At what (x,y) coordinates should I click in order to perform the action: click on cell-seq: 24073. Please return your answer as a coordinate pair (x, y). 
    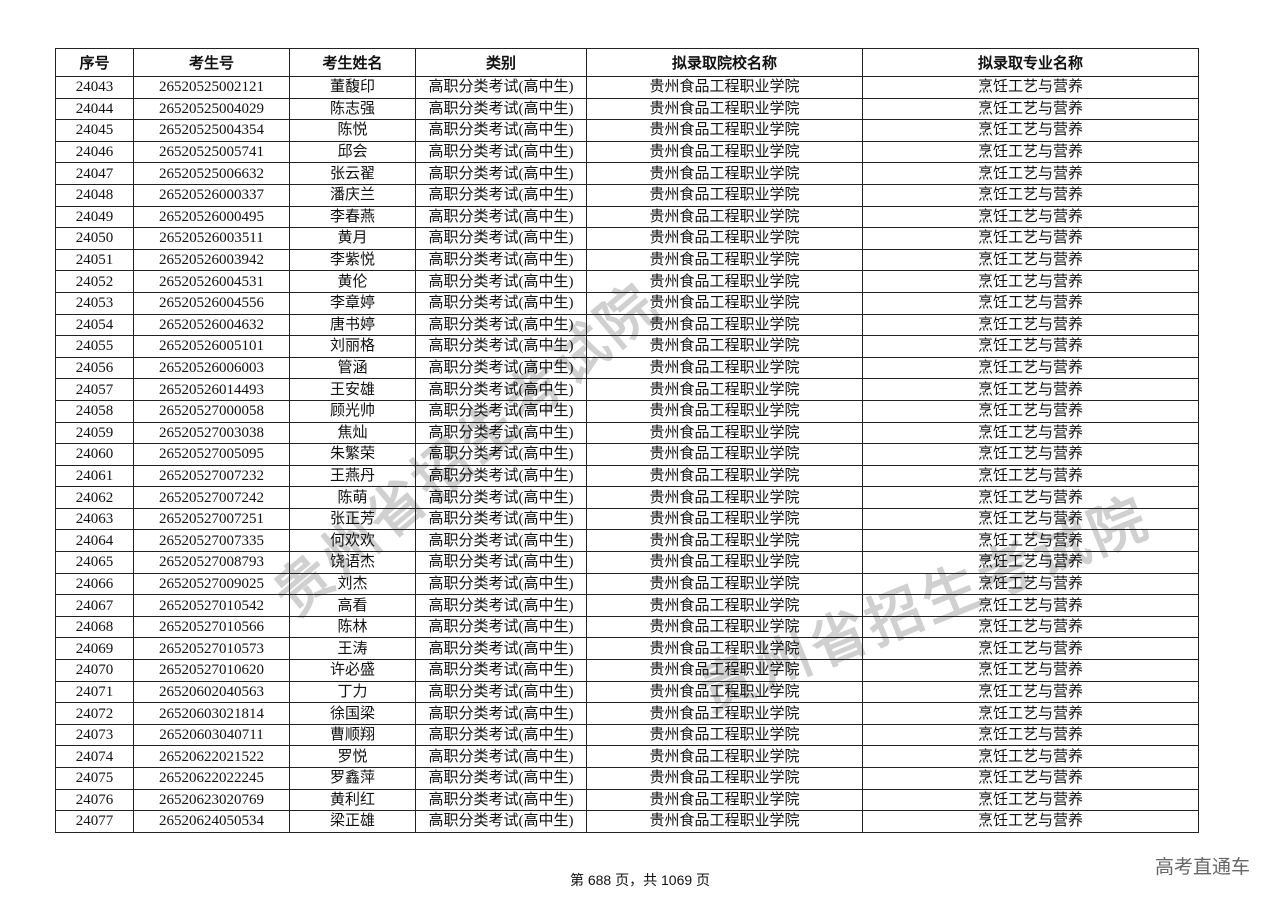
    Looking at the image, I should click on (94, 735).